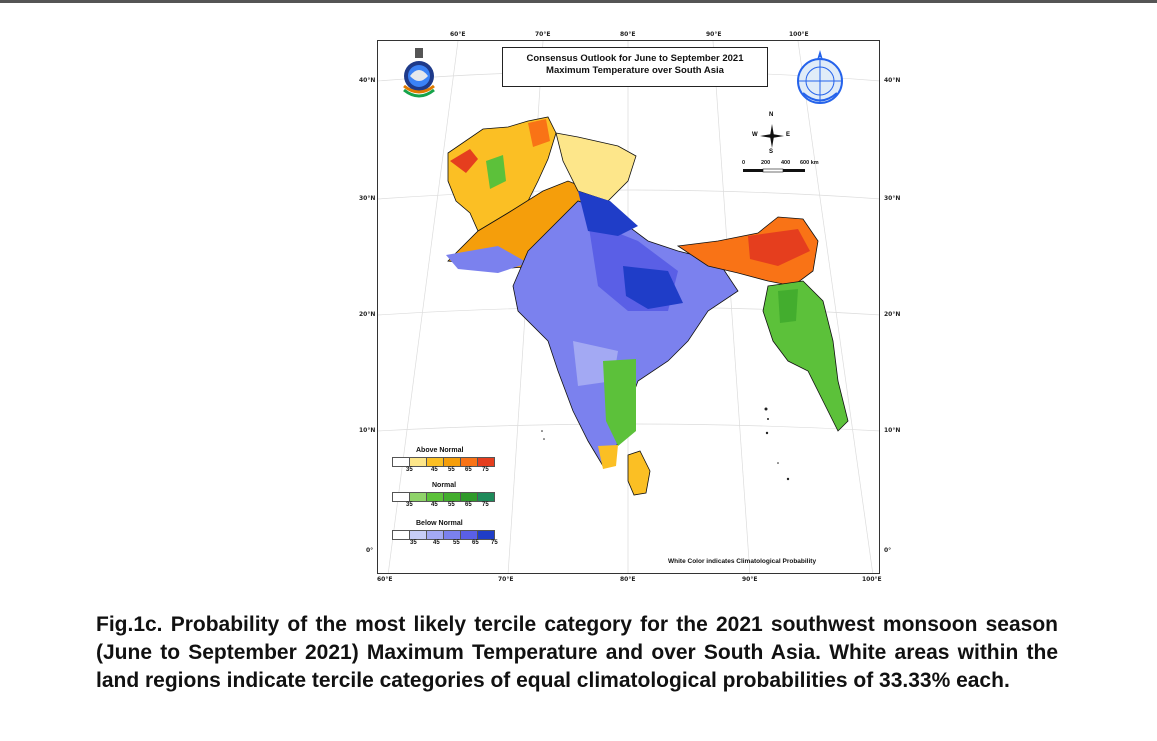  Describe the element at coordinates (619, 402) in the screenshot. I see `normal-patch-south-india` at that location.